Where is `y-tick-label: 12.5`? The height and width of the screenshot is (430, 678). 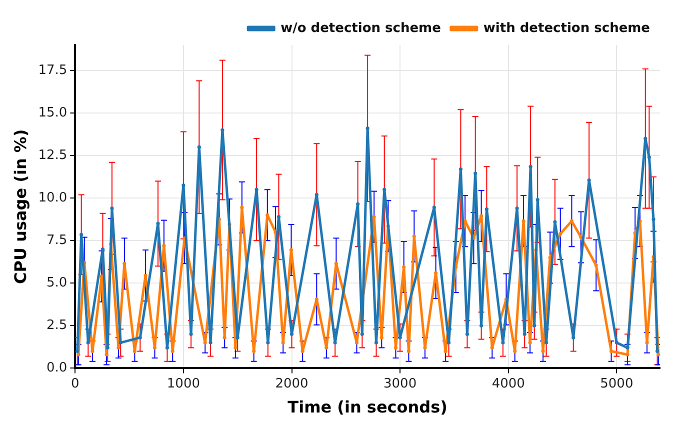
y-tick-label: 12.5 is located at coordinates (53, 155).